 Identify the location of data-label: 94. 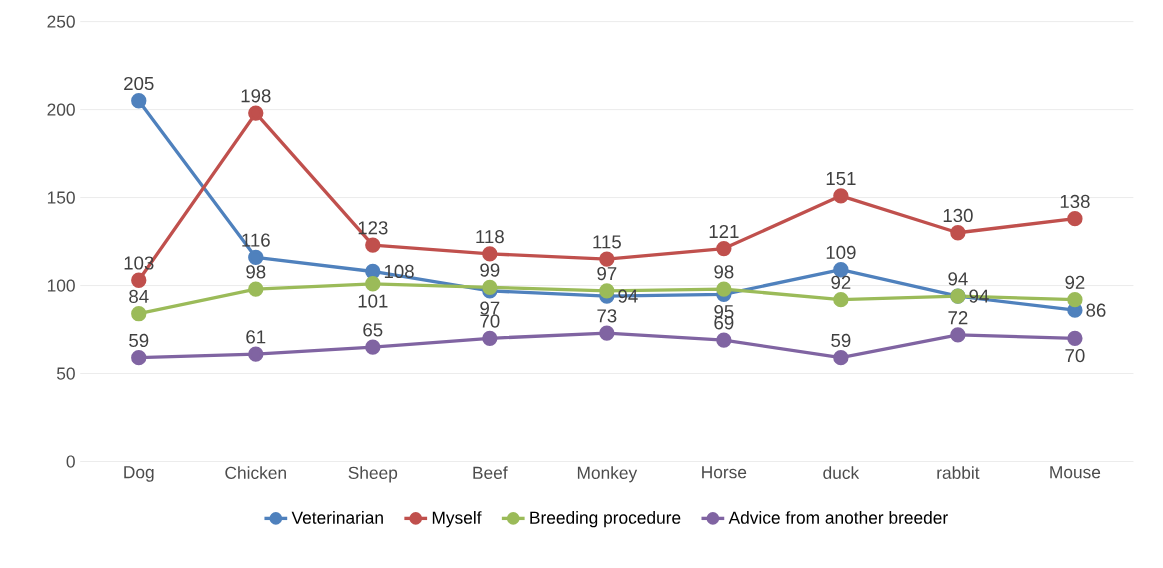
(958, 279).